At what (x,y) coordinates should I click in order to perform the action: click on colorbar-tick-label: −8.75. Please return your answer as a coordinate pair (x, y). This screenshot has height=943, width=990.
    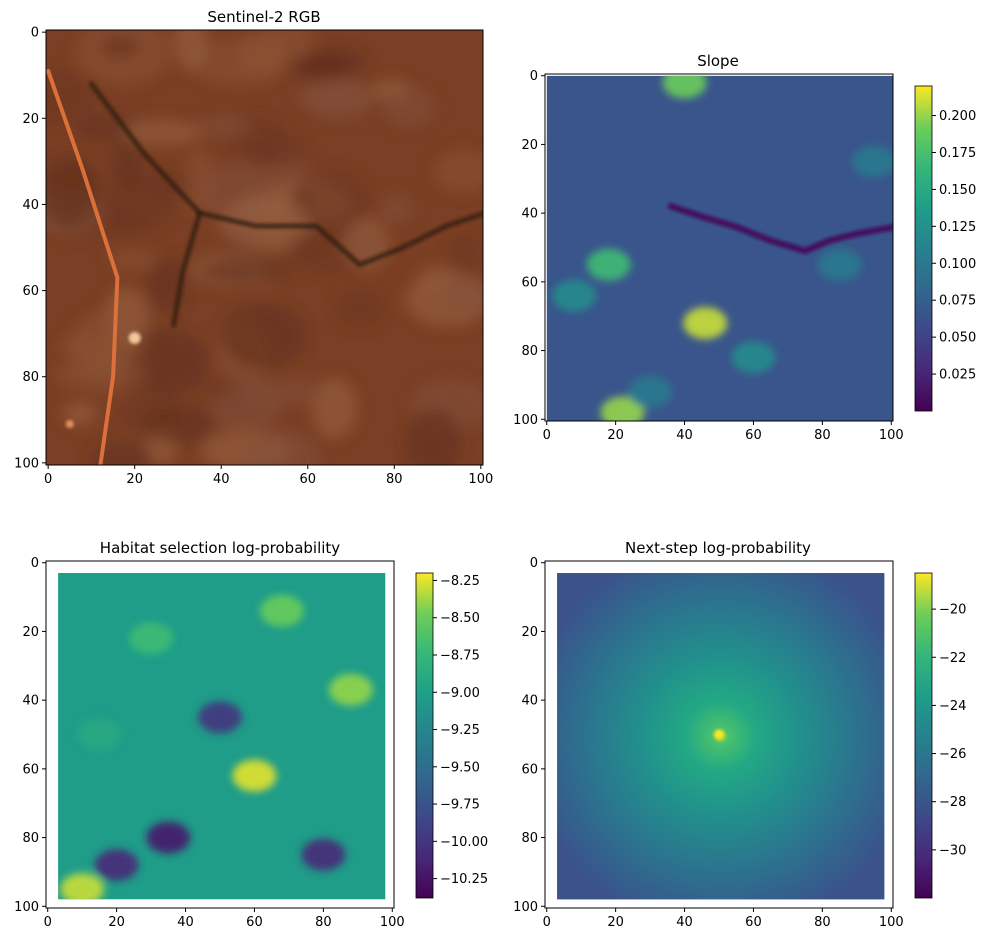
    Looking at the image, I should click on (460, 655).